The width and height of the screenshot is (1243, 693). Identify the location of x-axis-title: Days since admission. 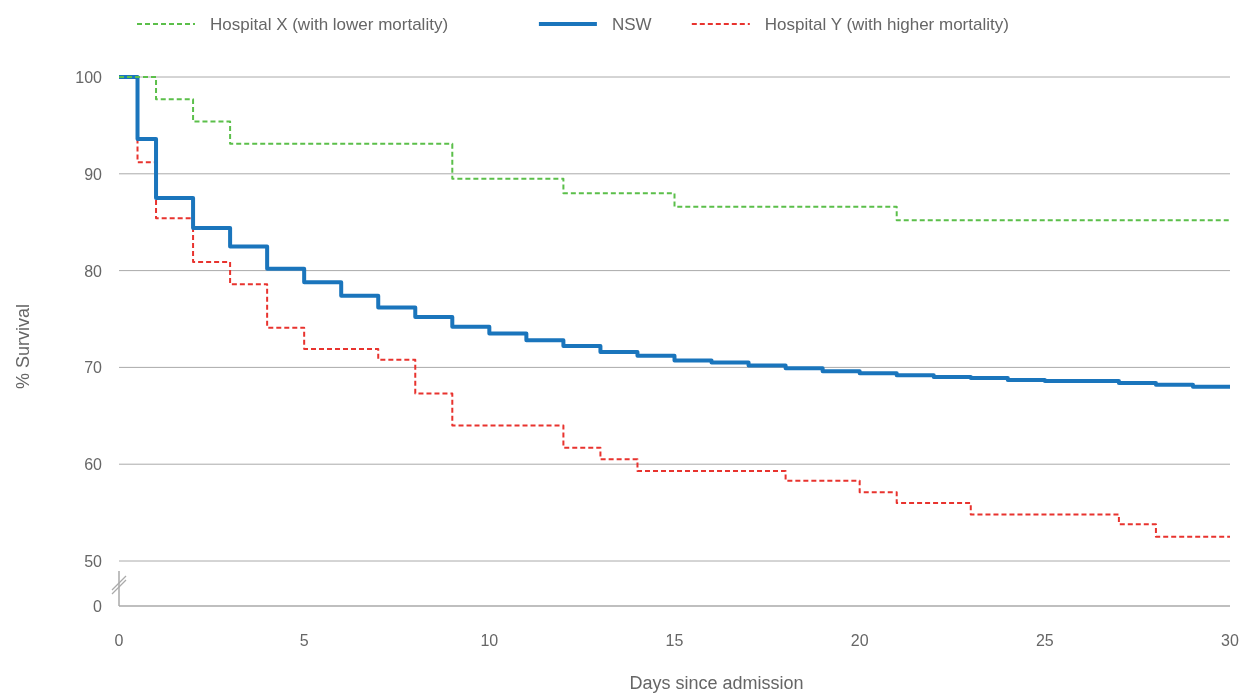
(716, 683).